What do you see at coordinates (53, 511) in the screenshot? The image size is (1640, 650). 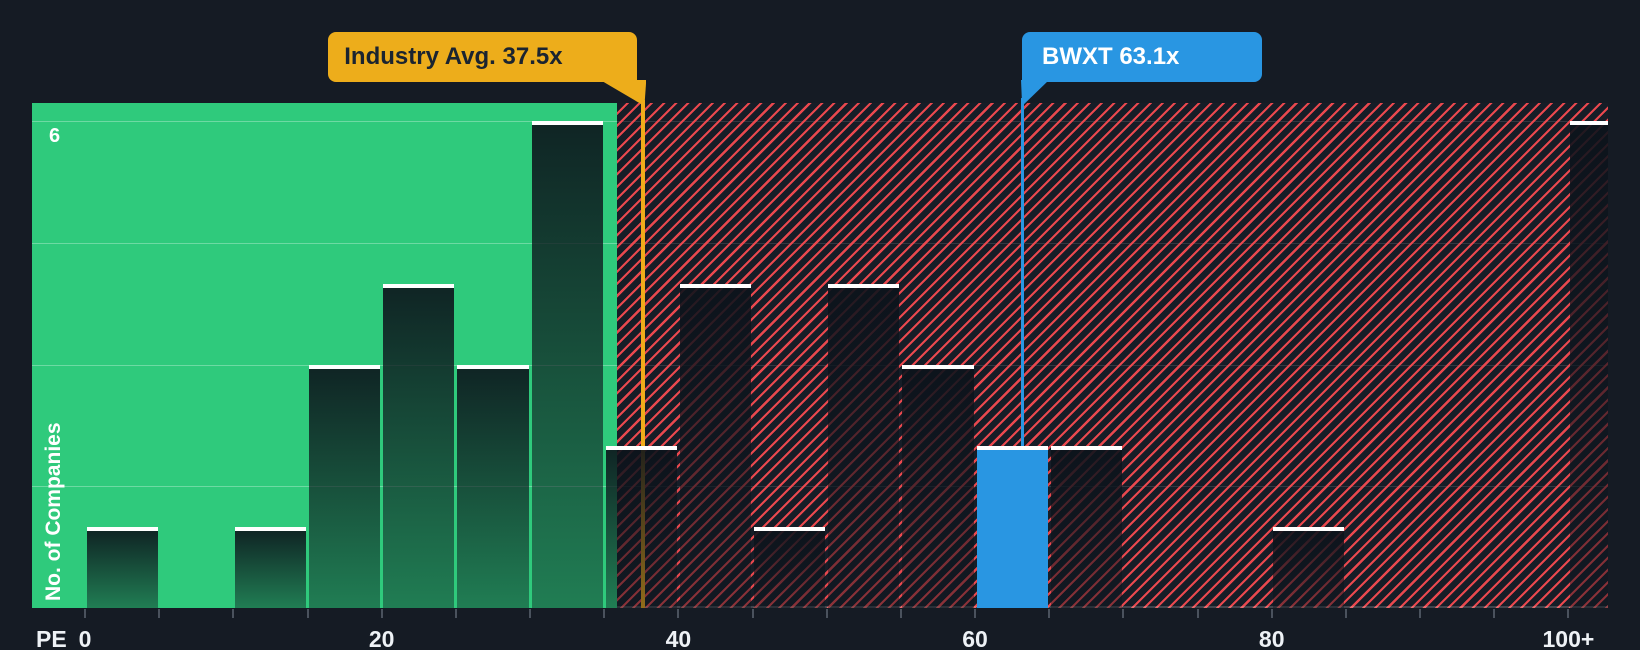 I see `y-axis-title: No. of Companies` at bounding box center [53, 511].